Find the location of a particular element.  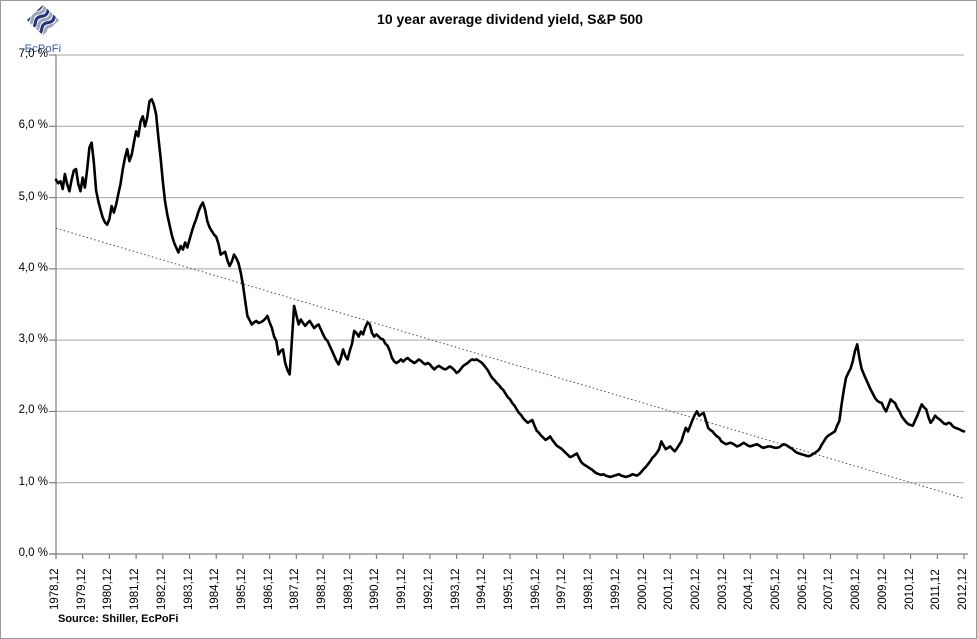

x-tick-label: 1981,12 is located at coordinates (135, 589).